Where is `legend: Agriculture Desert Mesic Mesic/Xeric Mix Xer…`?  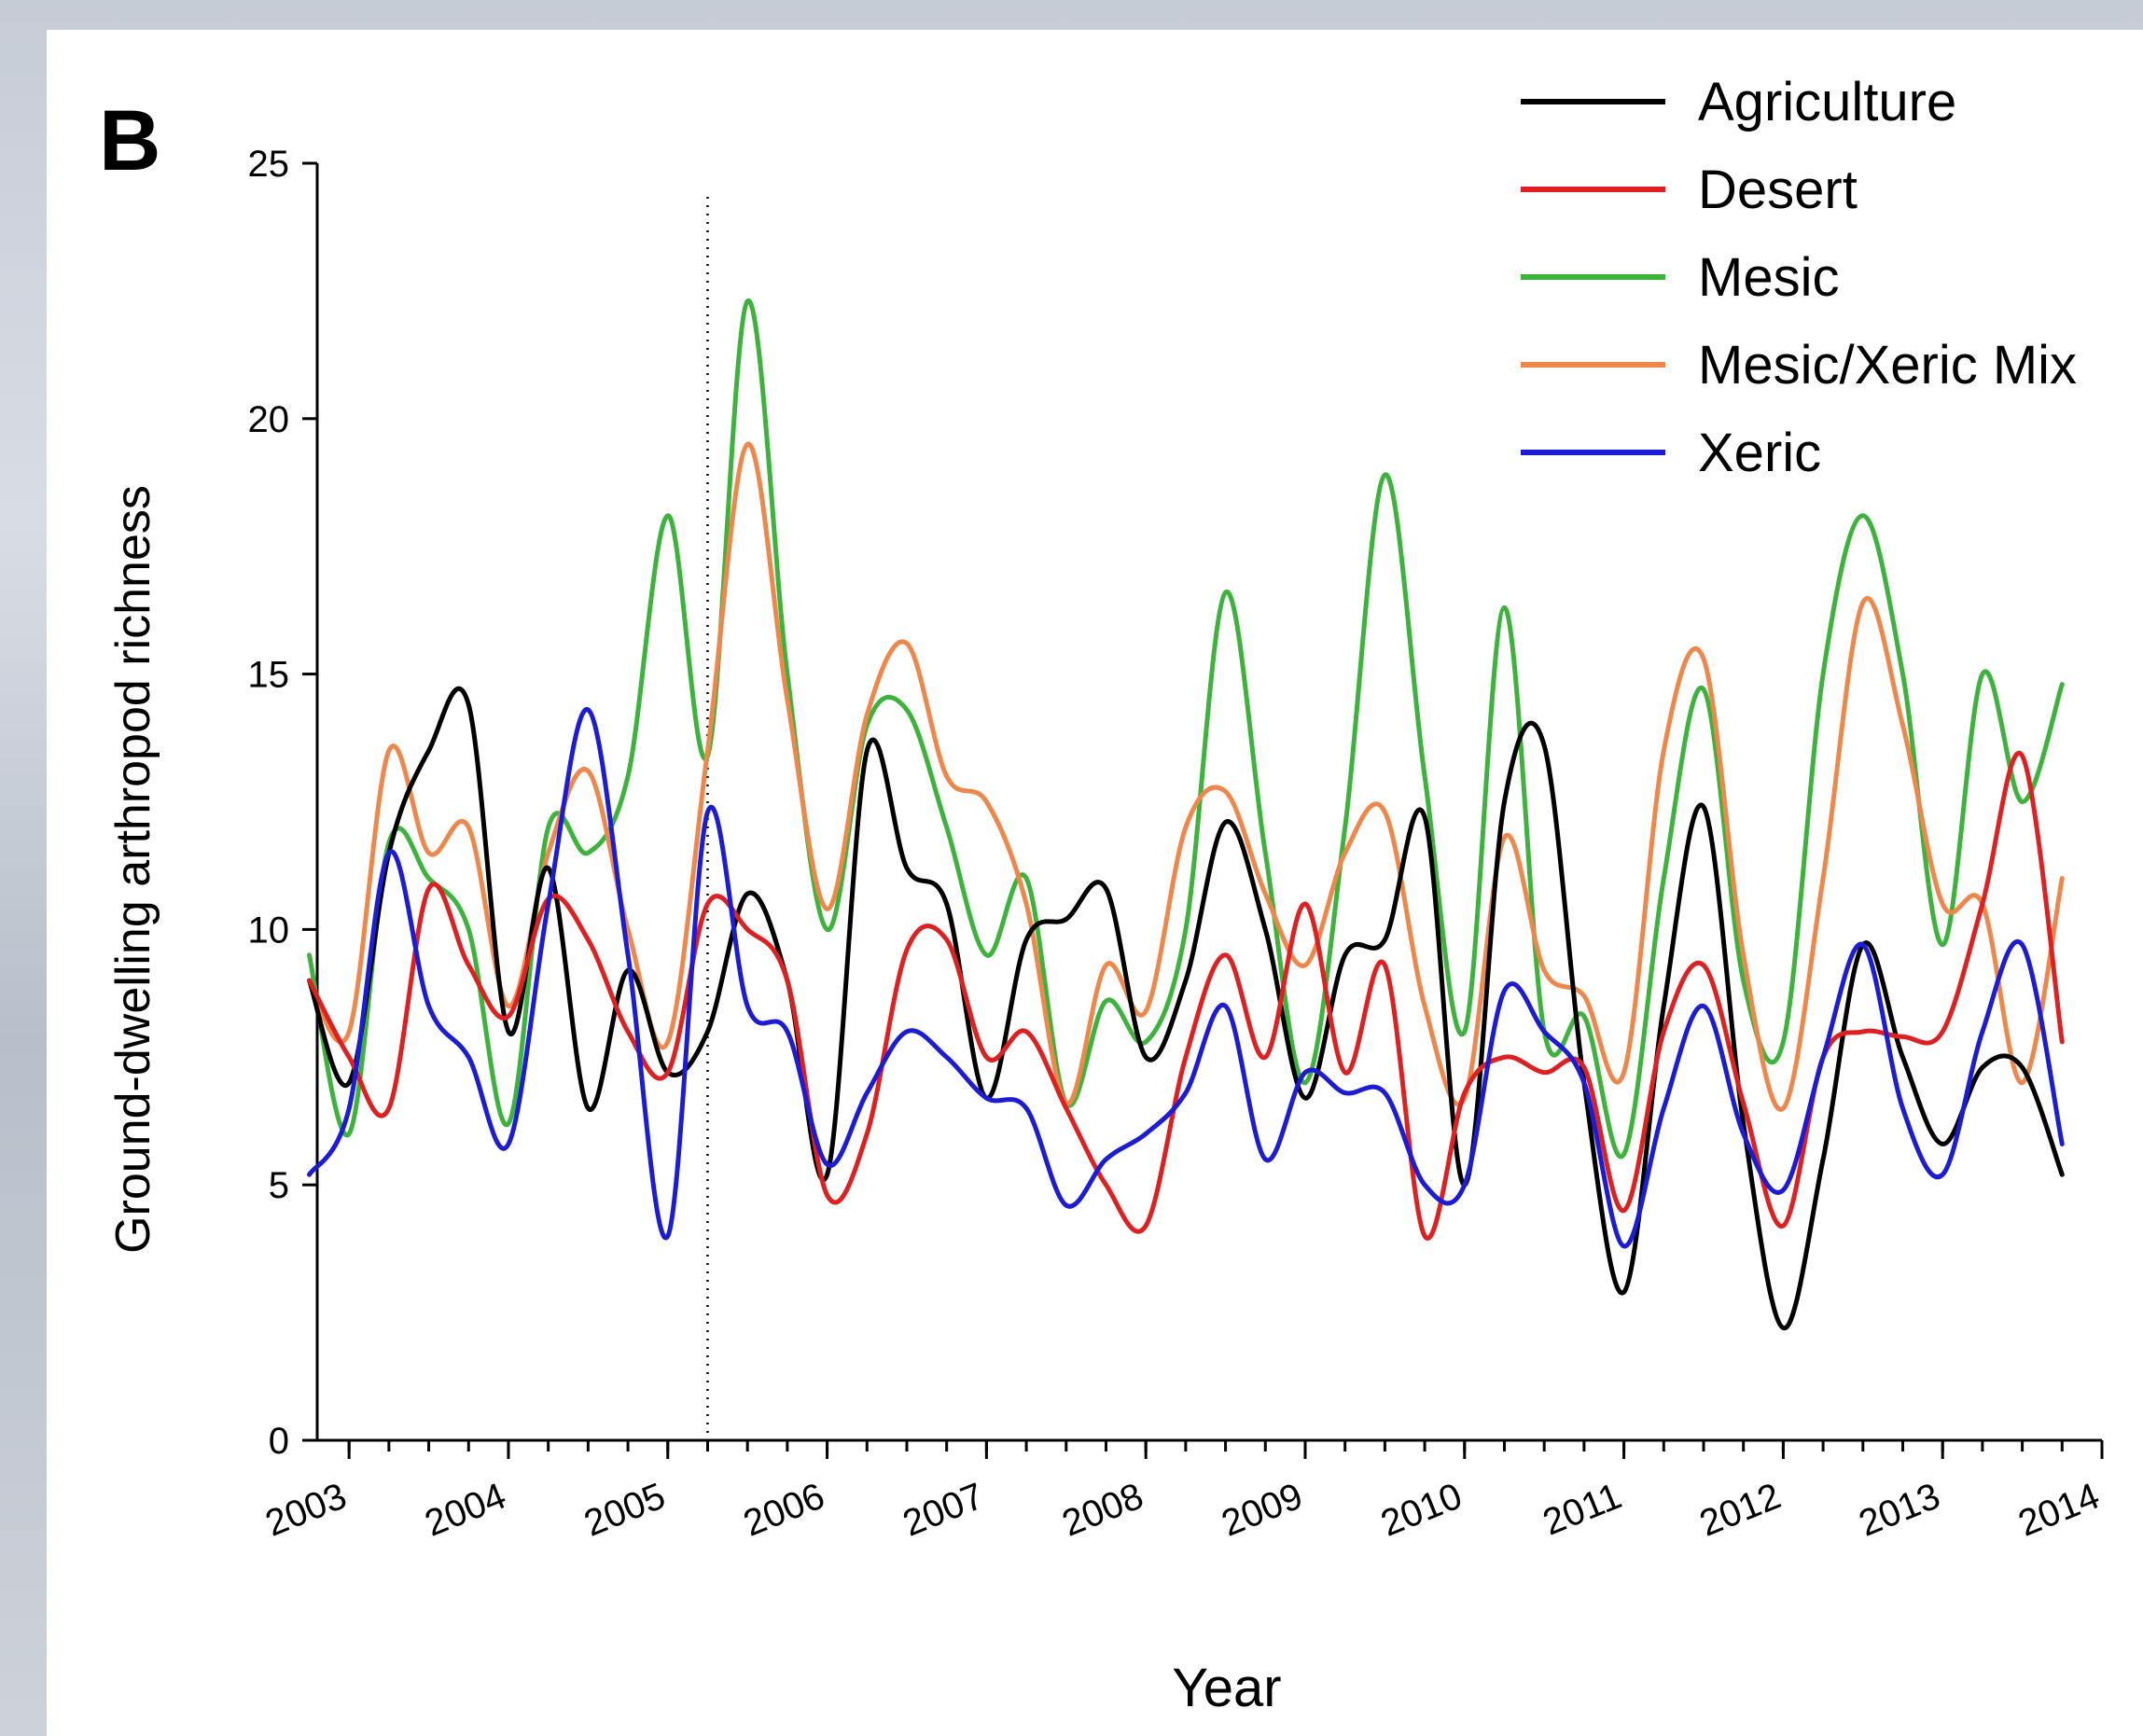 legend: Agriculture Desert Mesic Mesic/Xeric Mix Xer… is located at coordinates (1799, 277).